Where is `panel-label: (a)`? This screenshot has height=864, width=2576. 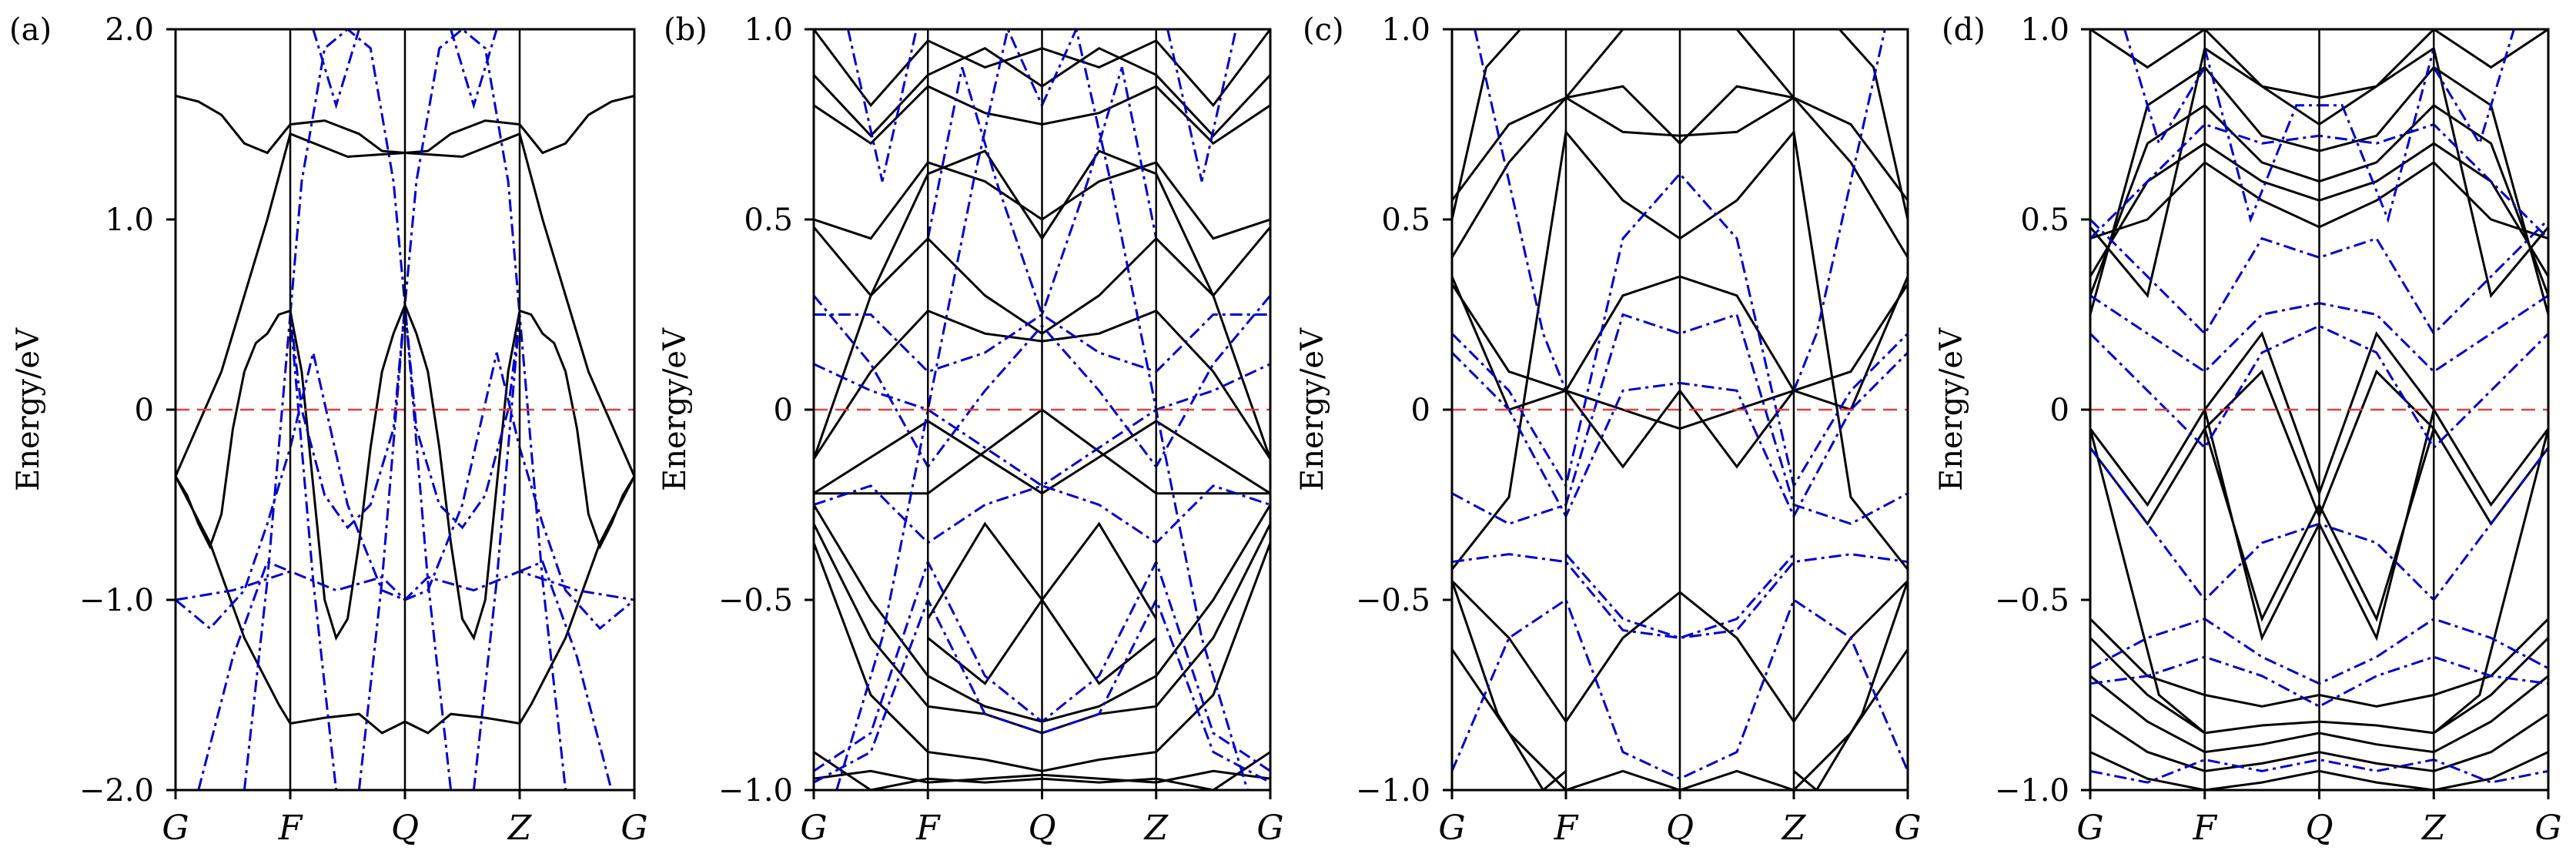
panel-label: (a) is located at coordinates (31, 30).